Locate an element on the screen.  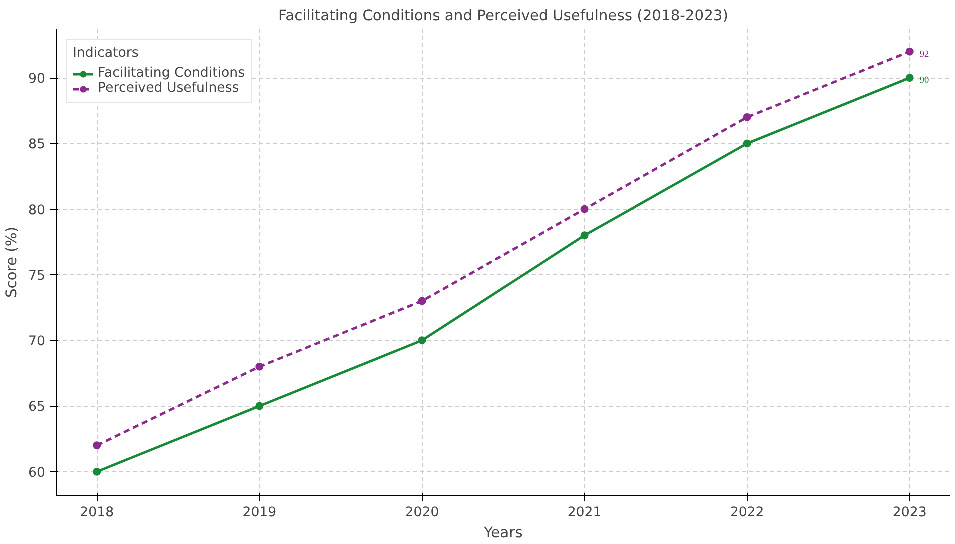
y-tick-label: 75 is located at coordinates (37, 276).